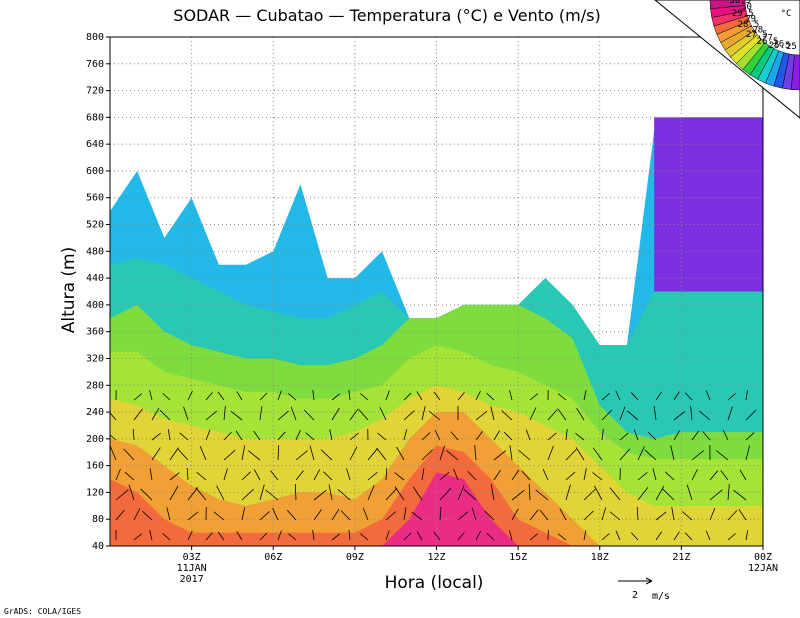 The height and width of the screenshot is (618, 800). I want to click on colorbar-label: 26, so click(778, 44).